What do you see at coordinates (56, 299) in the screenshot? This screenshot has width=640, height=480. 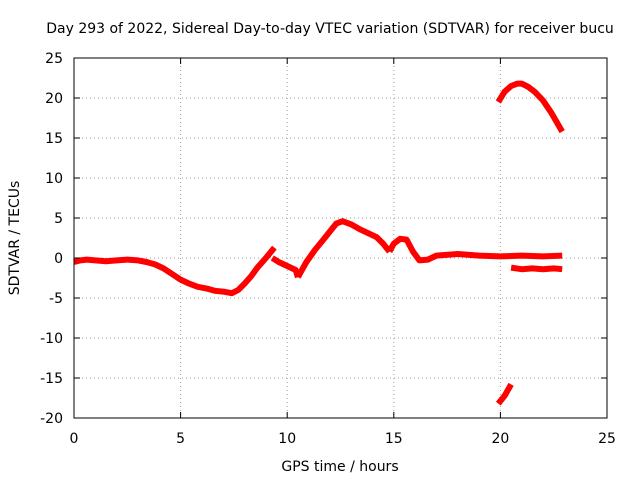 I see `y-tick-label: -5` at bounding box center [56, 299].